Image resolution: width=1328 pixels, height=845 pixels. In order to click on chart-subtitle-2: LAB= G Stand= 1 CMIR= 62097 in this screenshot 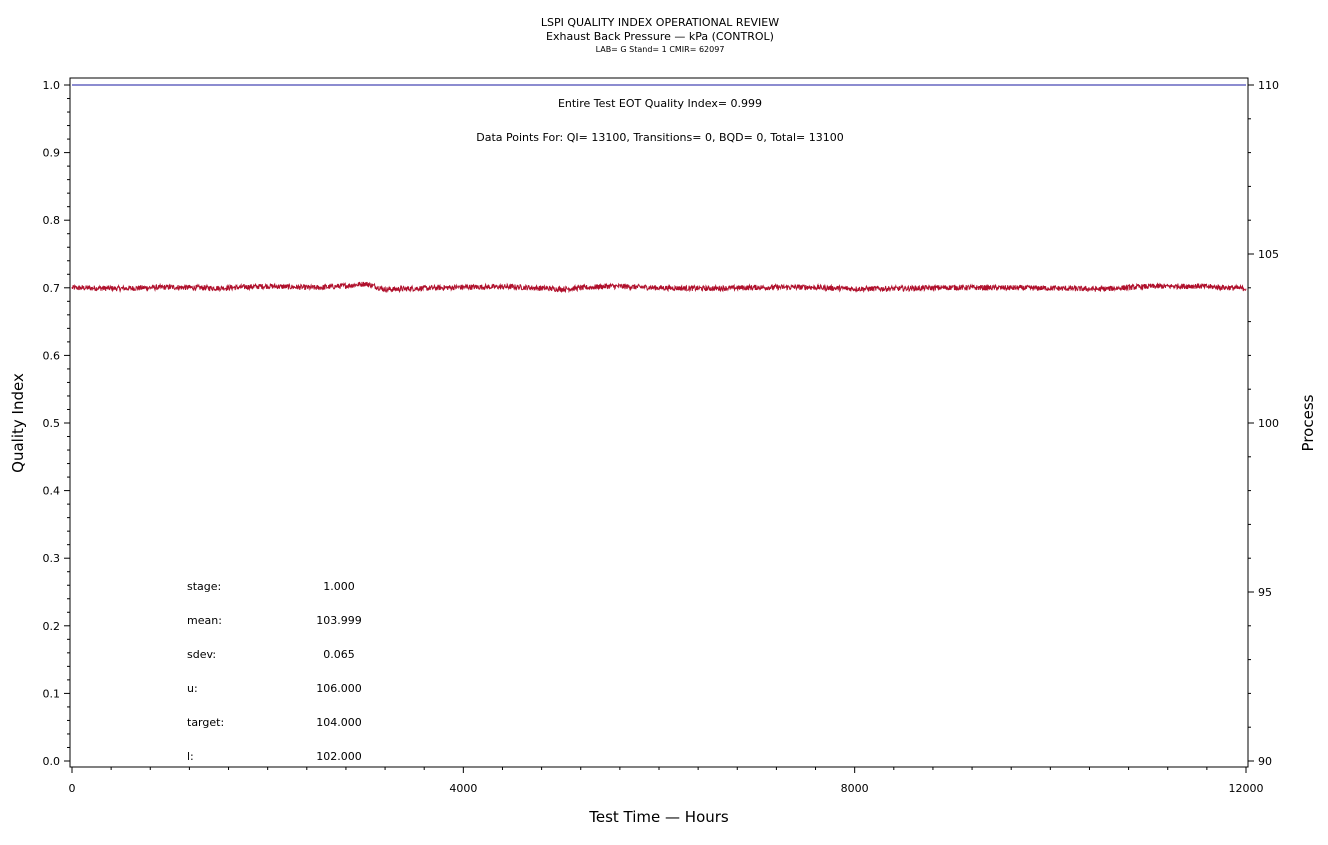, I will do `click(660, 49)`.